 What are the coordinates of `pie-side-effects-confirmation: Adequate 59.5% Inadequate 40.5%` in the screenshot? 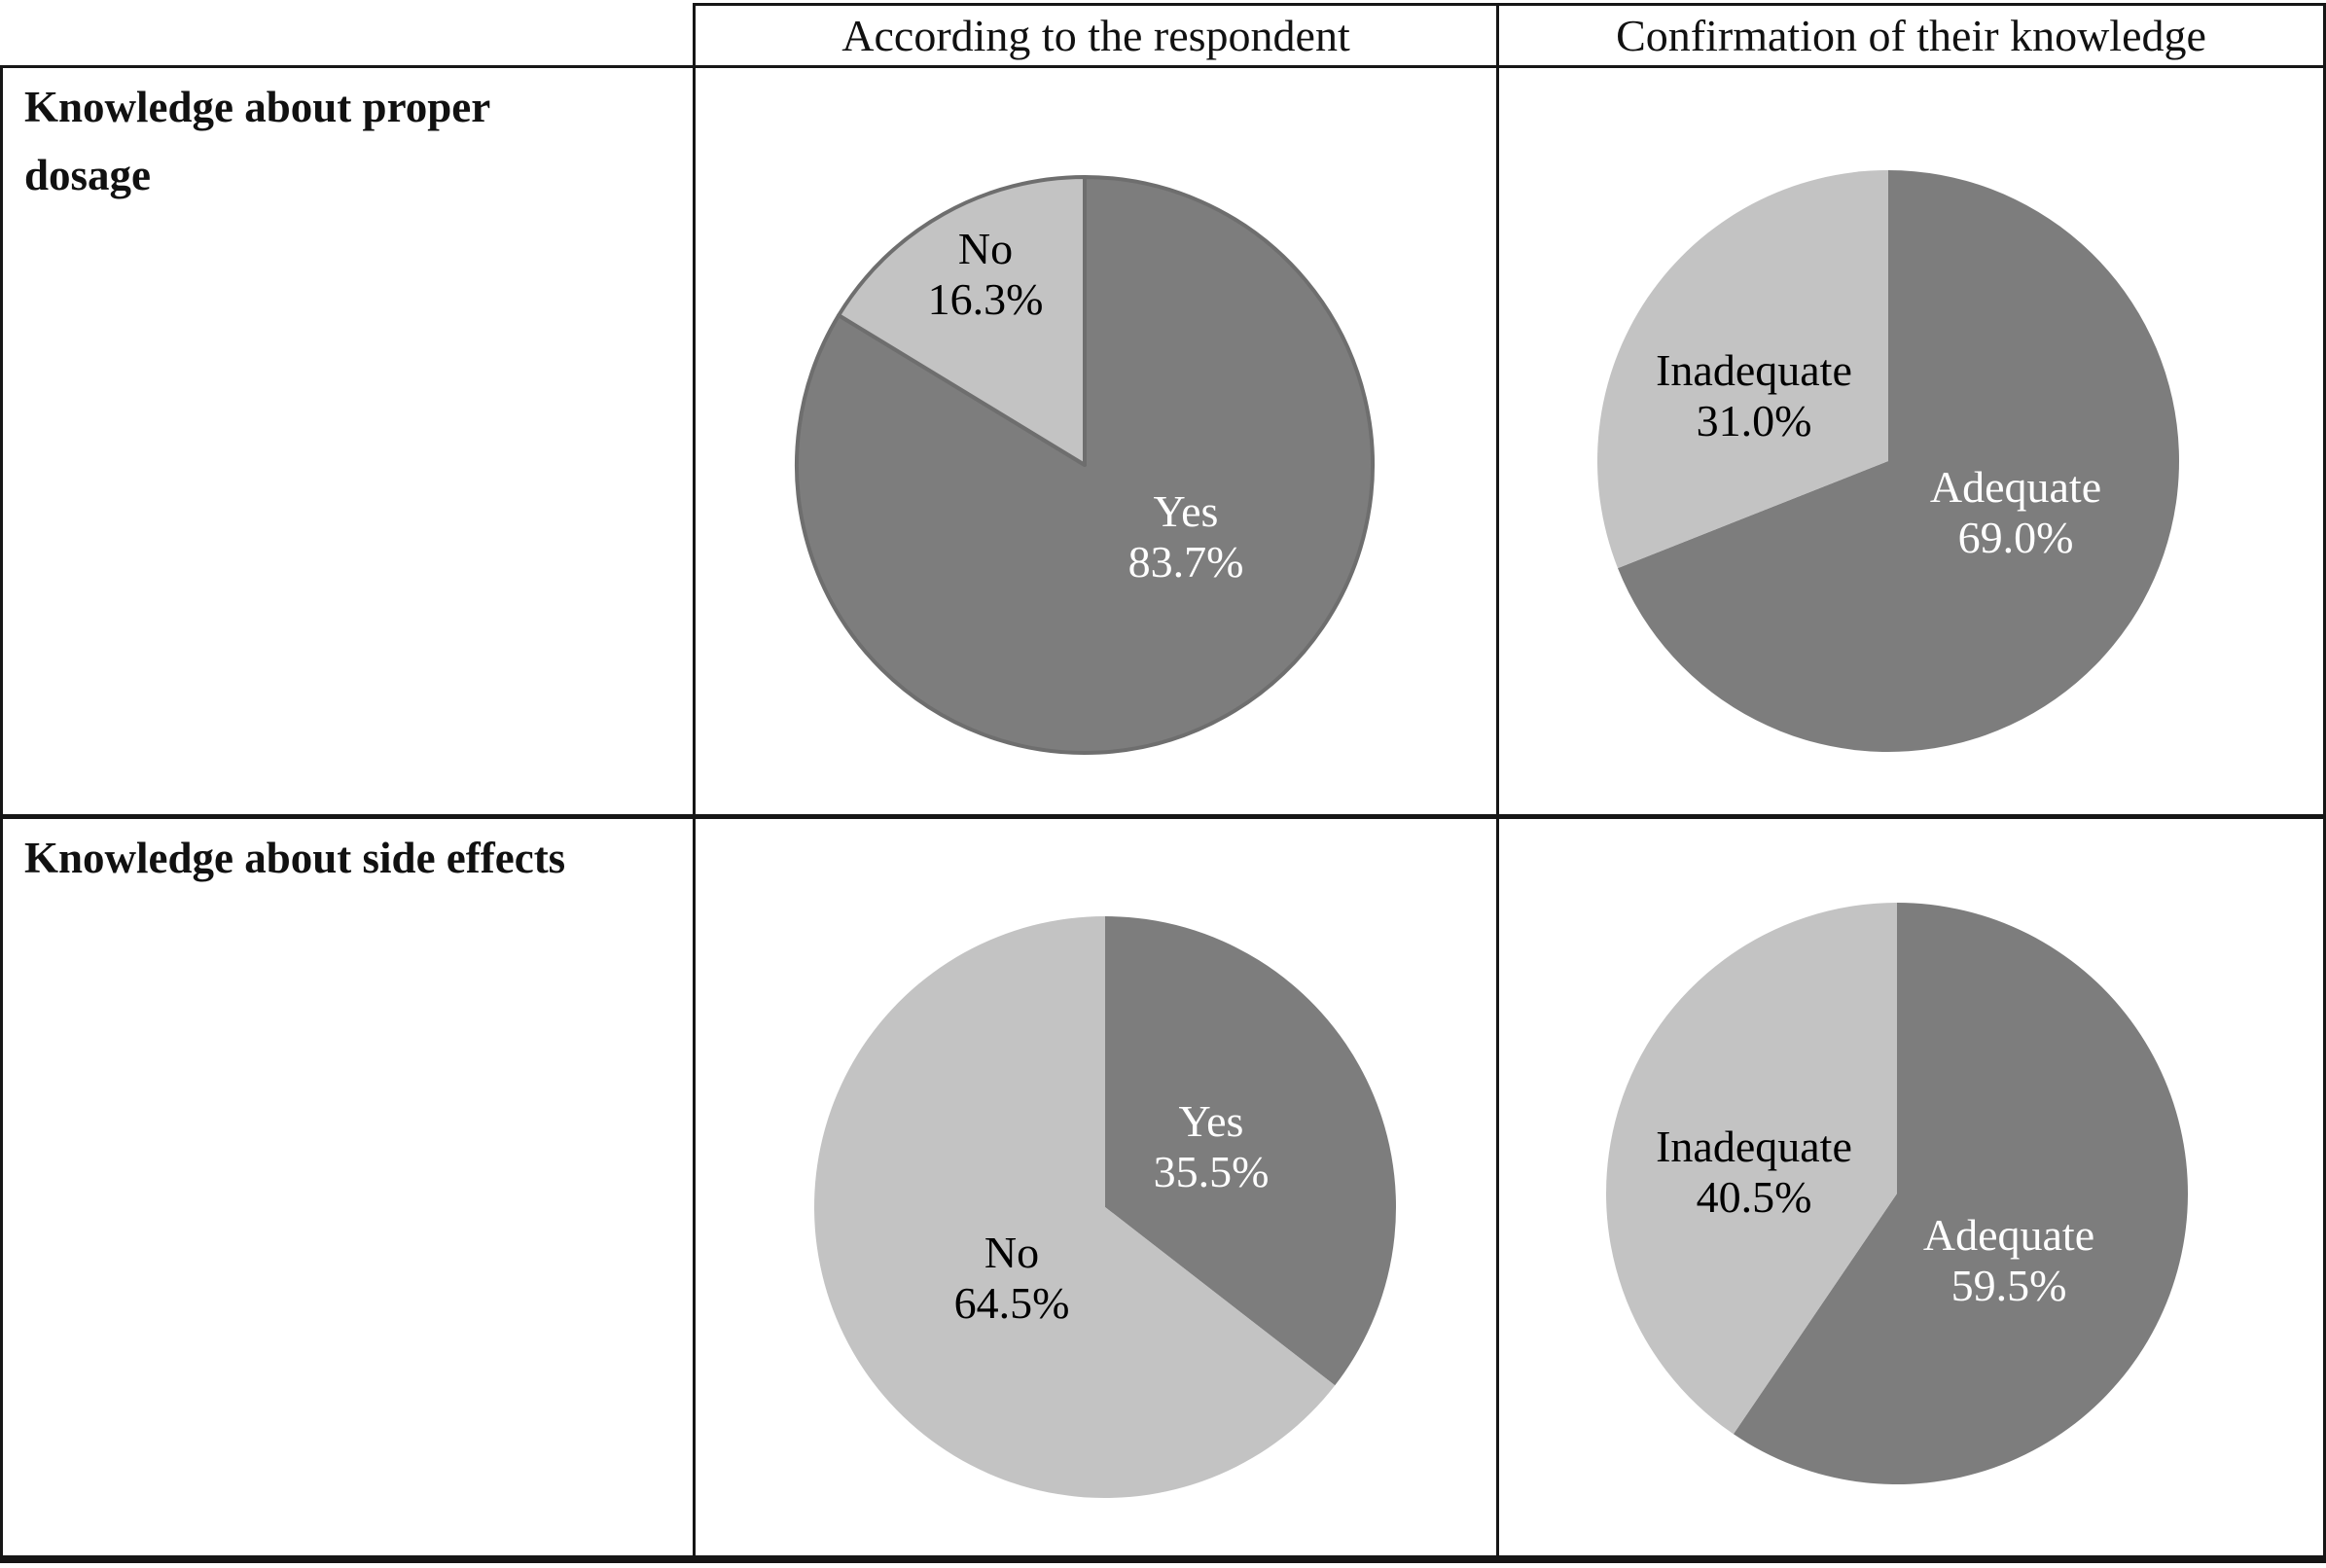 It's located at (1897, 1193).